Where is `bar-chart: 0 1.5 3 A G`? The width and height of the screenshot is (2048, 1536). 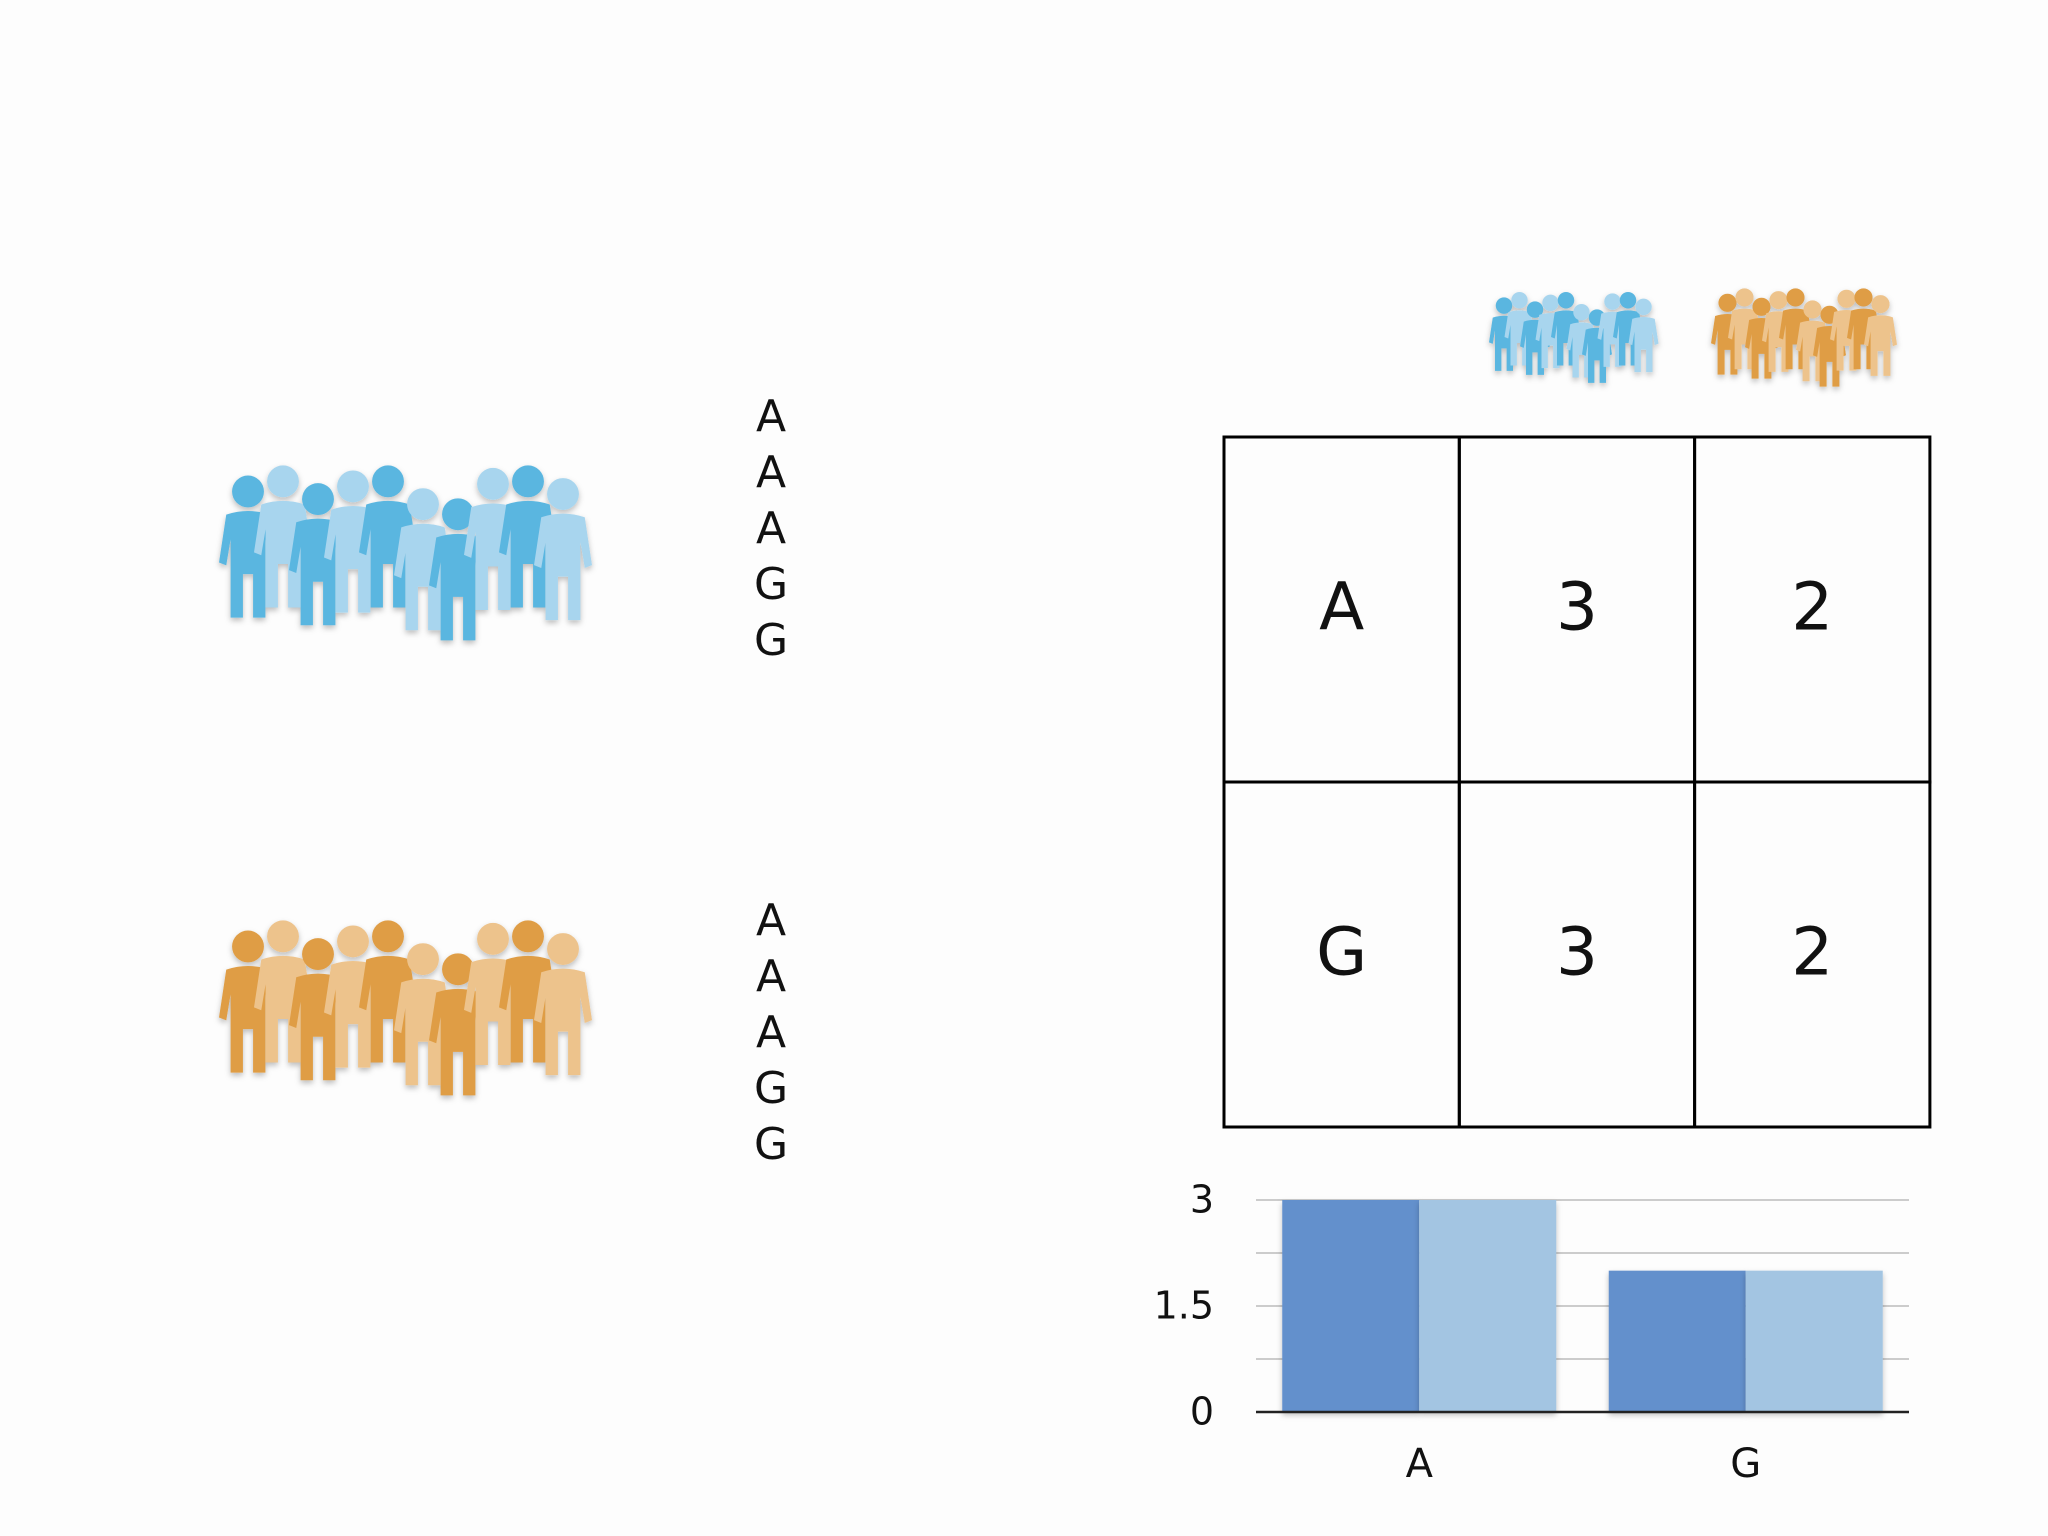
bar-chart: 0 1.5 3 A G is located at coordinates (1531, 1332).